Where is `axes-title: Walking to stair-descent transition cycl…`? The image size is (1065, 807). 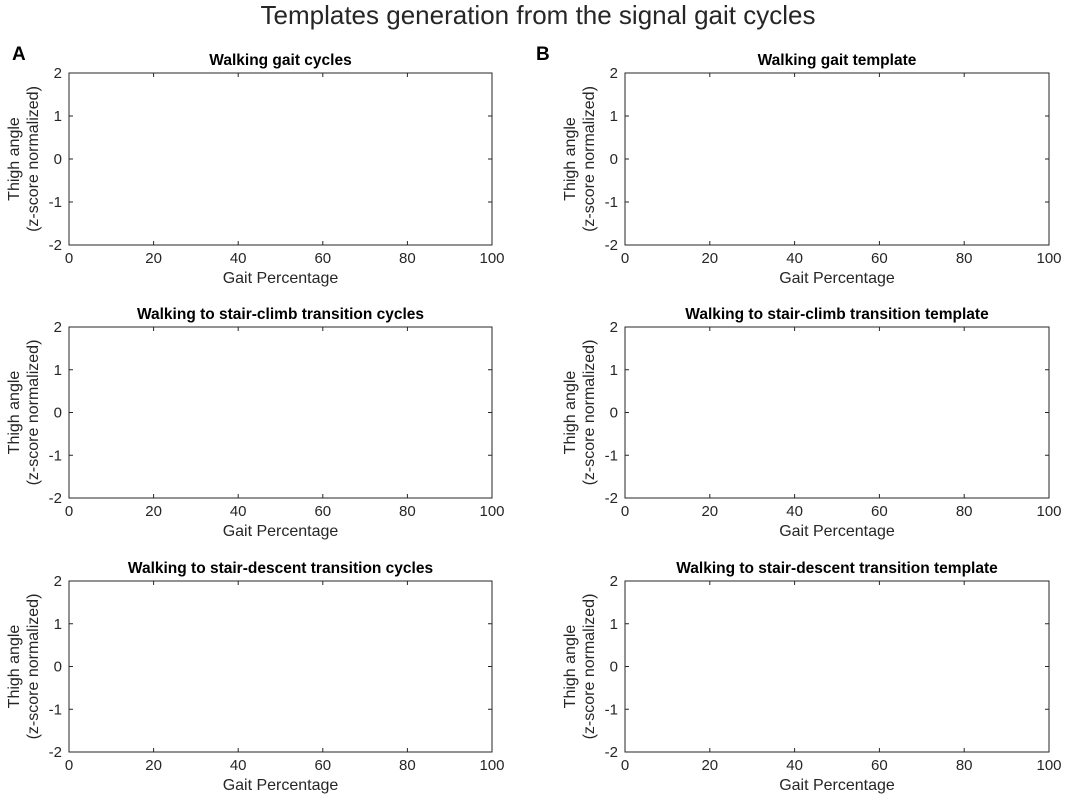 axes-title: Walking to stair-descent transition cycl… is located at coordinates (280, 568).